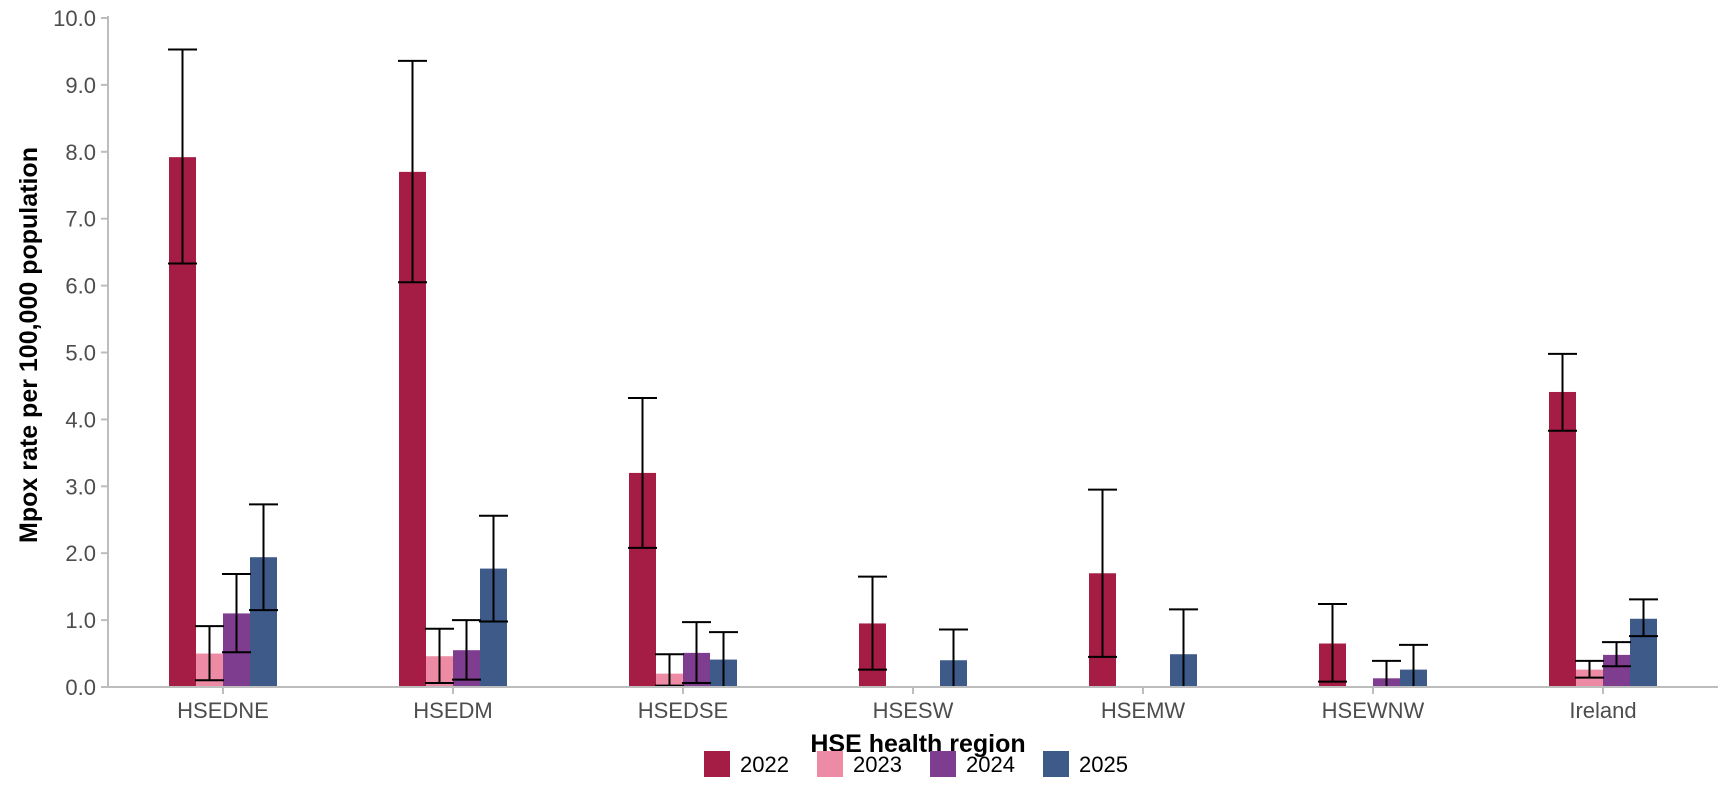 Image resolution: width=1726 pixels, height=788 pixels. I want to click on x-tick-label: Ireland, so click(1602, 710).